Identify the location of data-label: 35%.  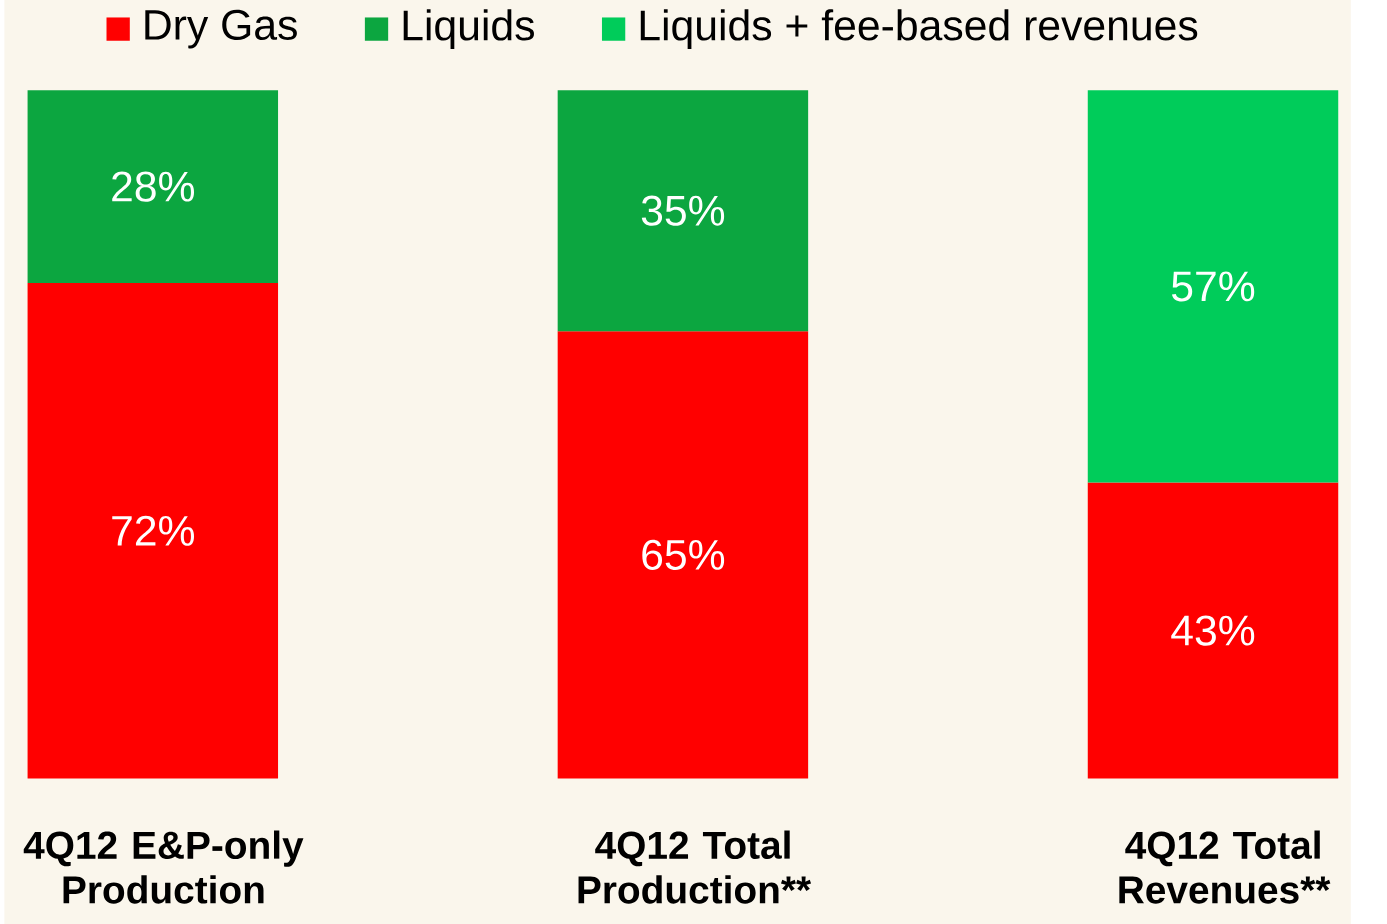
(683, 210).